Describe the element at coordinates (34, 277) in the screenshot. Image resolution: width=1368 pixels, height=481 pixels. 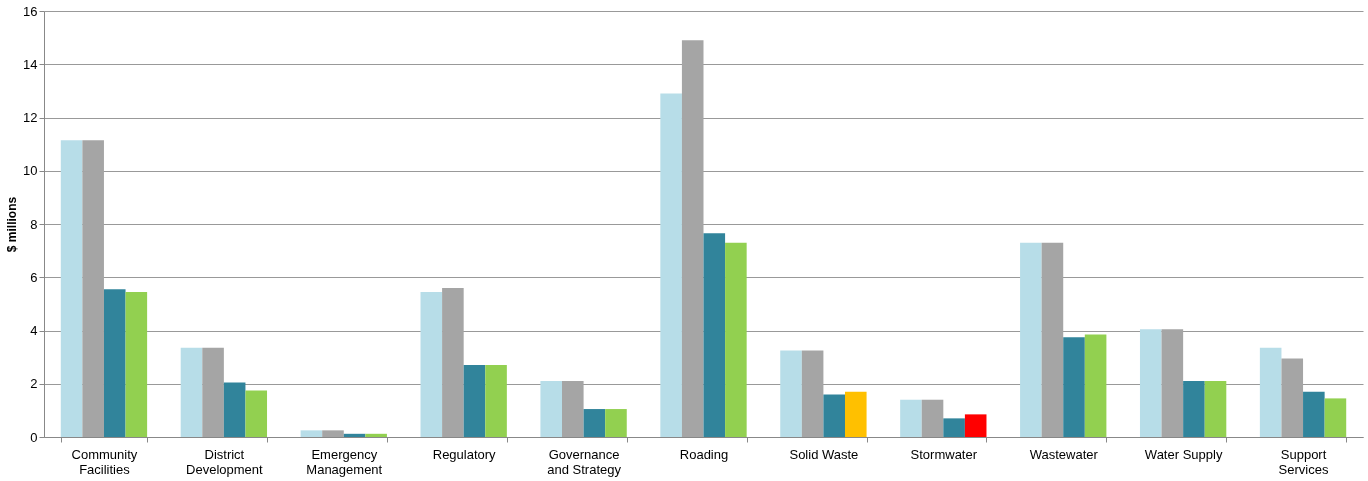
I see `y-tick-label: 6` at that location.